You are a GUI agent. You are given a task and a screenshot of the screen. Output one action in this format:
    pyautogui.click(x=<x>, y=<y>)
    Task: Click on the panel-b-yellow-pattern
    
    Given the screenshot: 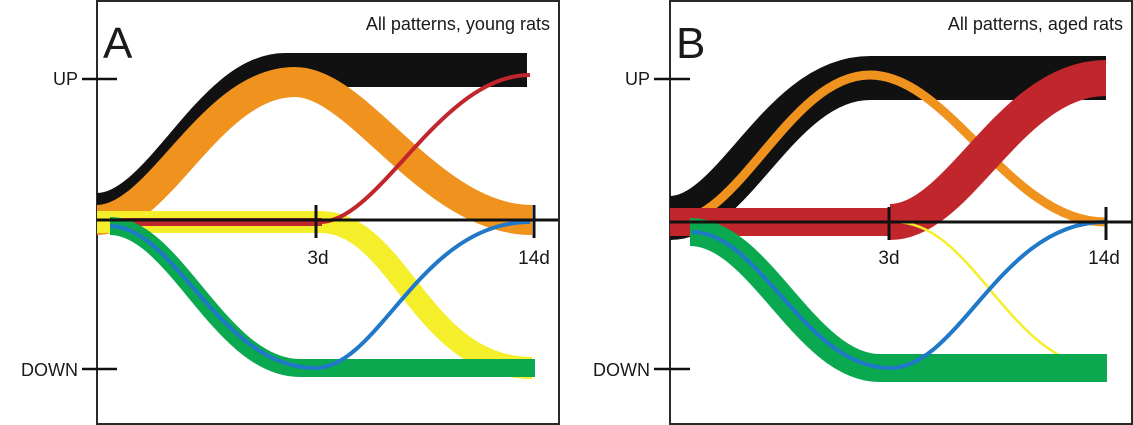 What is the action you would take?
    pyautogui.click(x=1000, y=295)
    